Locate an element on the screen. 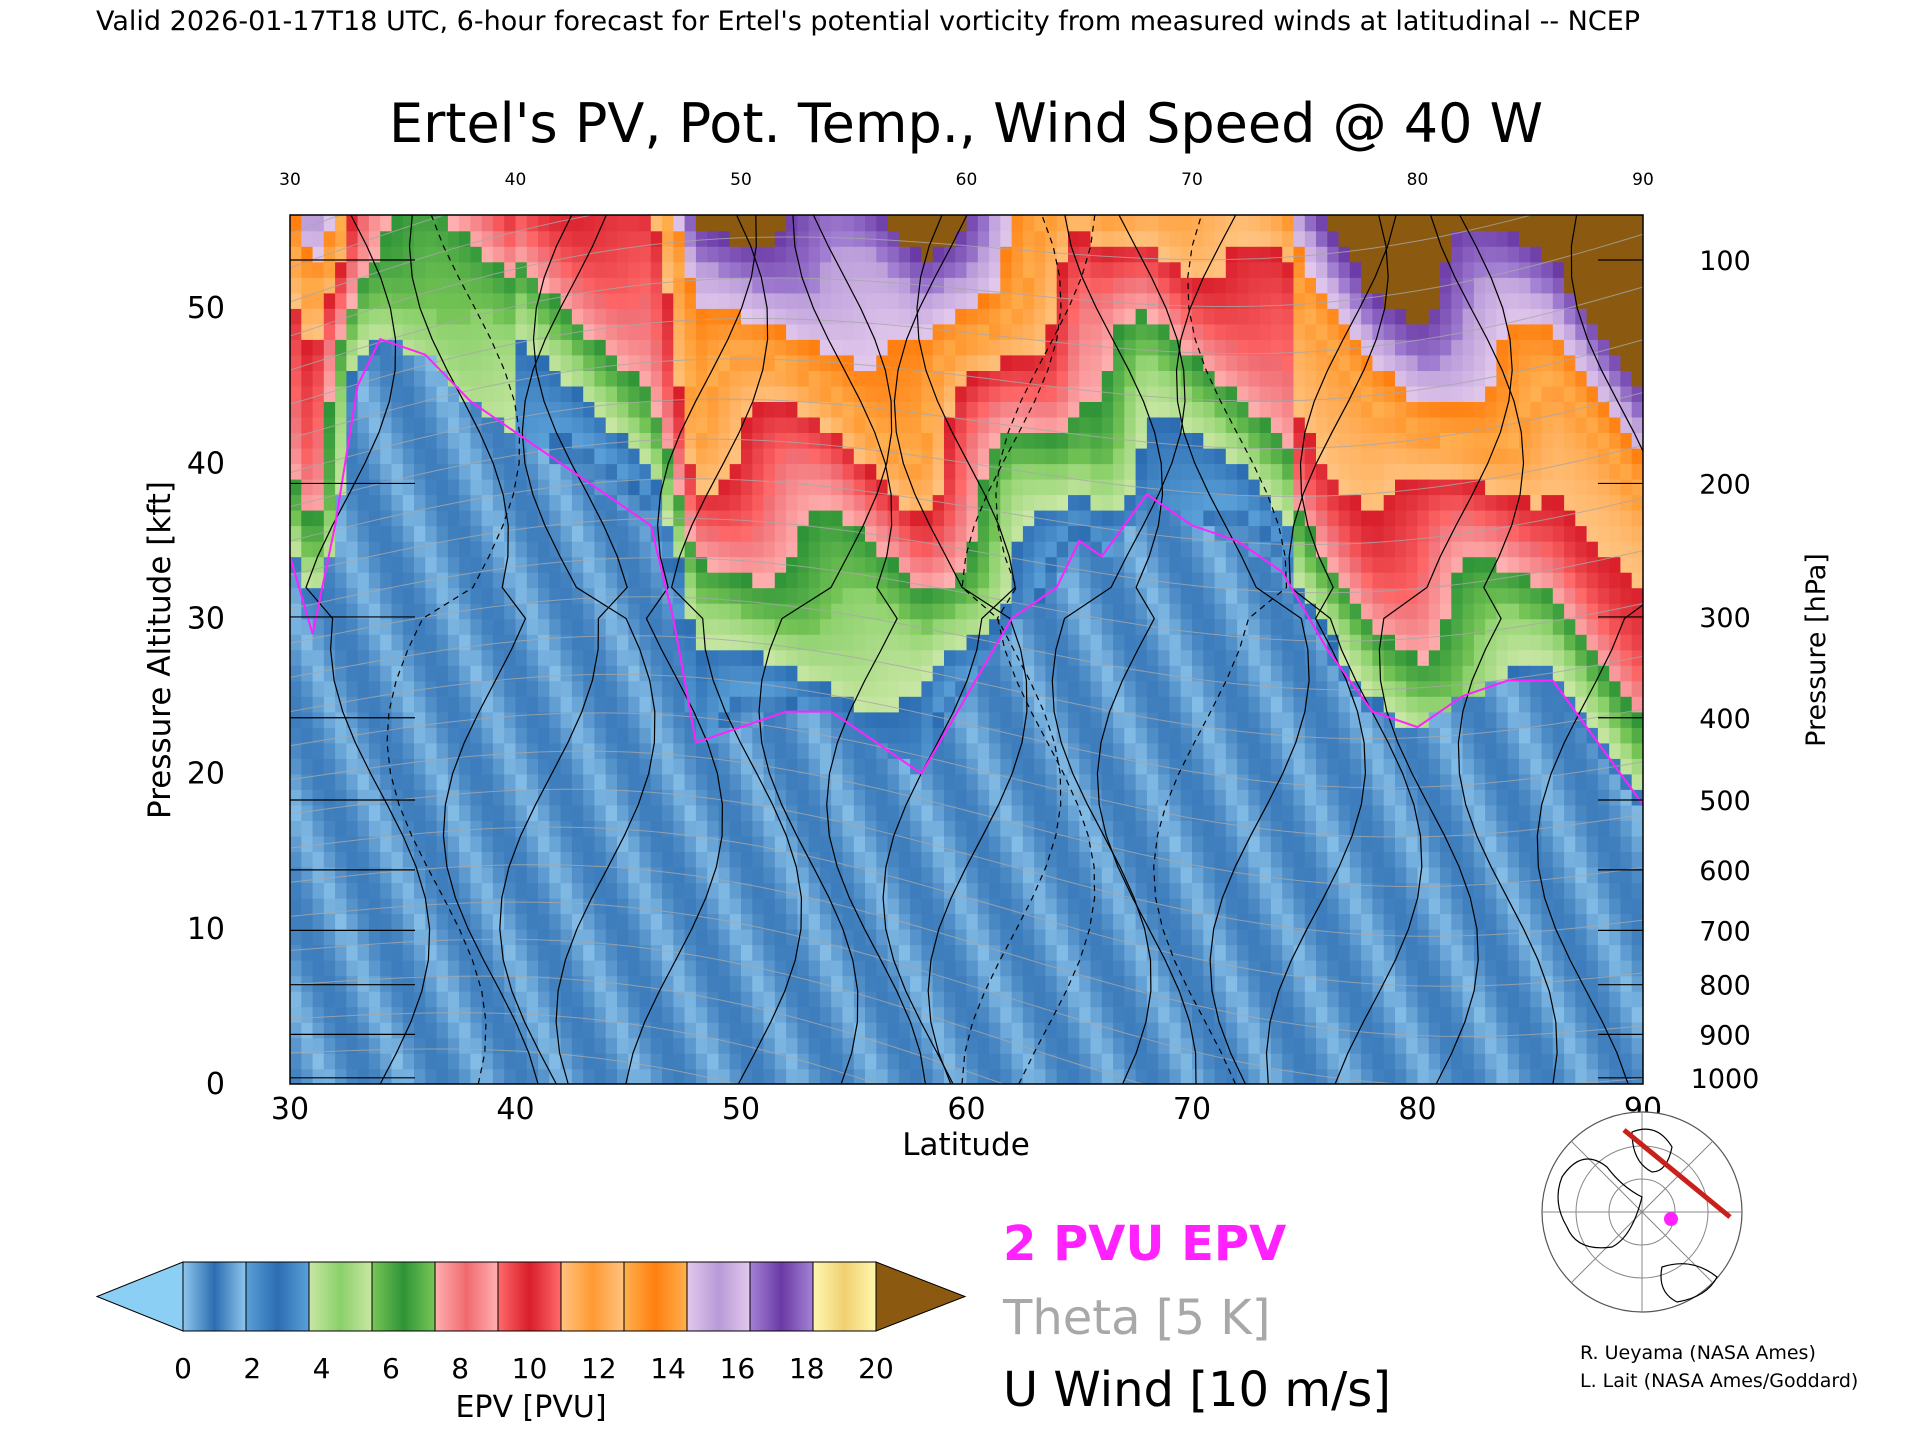 The image size is (1920, 1444). colorbar: 0 2 4 6 8 10 12 14 16 18 20 is located at coordinates (531, 1323).